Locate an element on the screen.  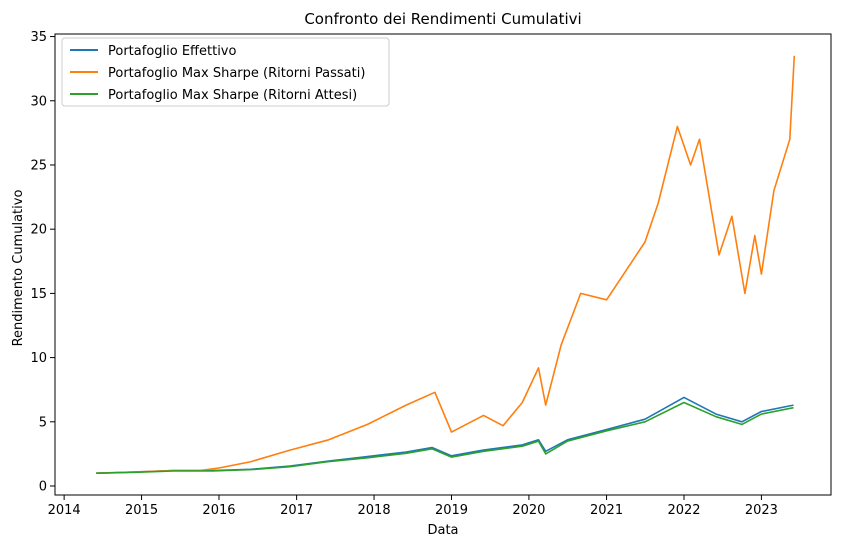
x-tick-label: 2015 is located at coordinates (141, 510).